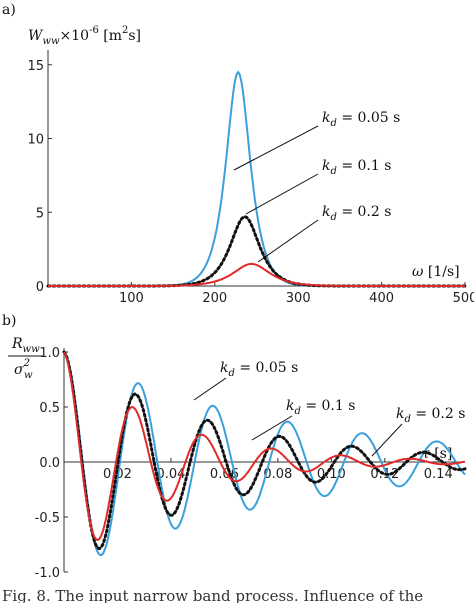  What do you see at coordinates (436, 272) in the screenshot?
I see `chart-a-xlabel: ω [1/s]` at bounding box center [436, 272].